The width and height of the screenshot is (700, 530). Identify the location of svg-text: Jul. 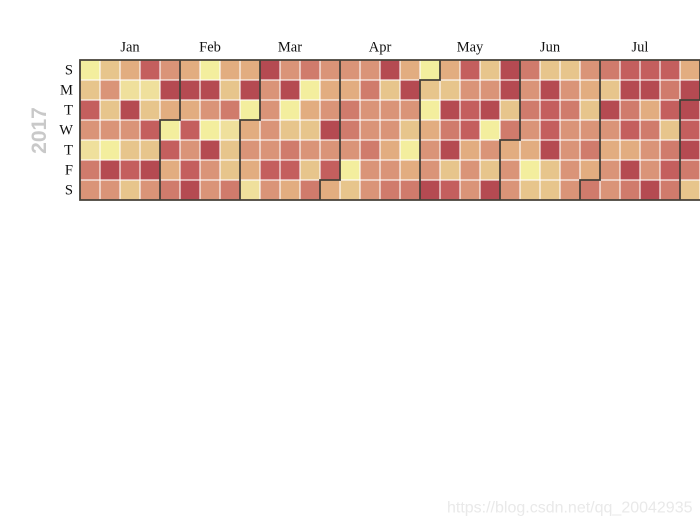
(640, 48).